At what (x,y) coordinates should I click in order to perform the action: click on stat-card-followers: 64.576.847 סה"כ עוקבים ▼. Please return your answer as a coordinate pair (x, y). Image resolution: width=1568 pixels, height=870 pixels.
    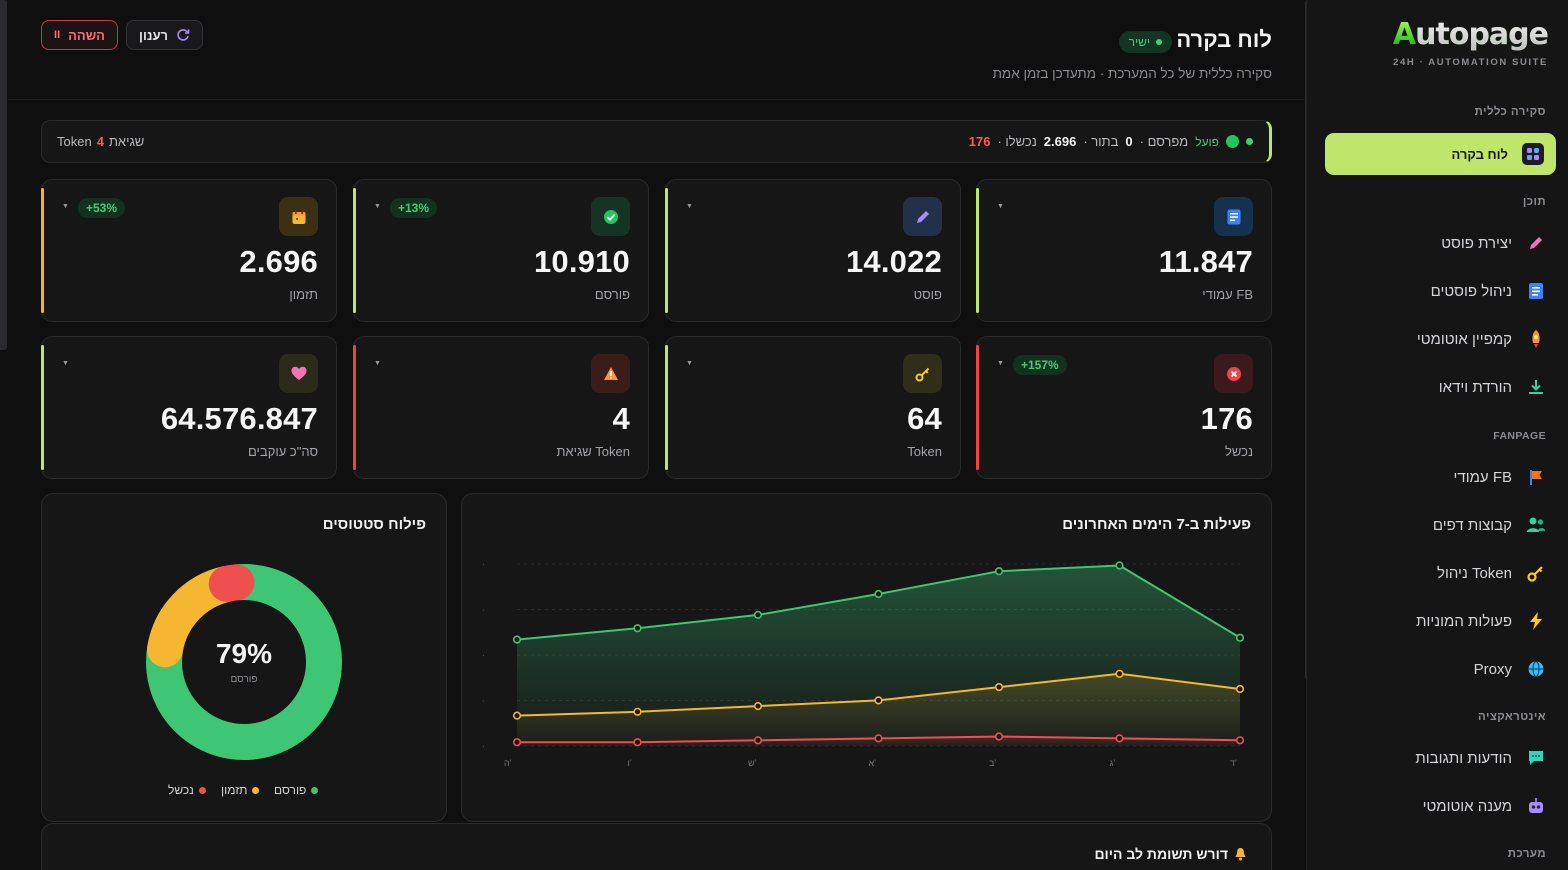
    Looking at the image, I should click on (189, 407).